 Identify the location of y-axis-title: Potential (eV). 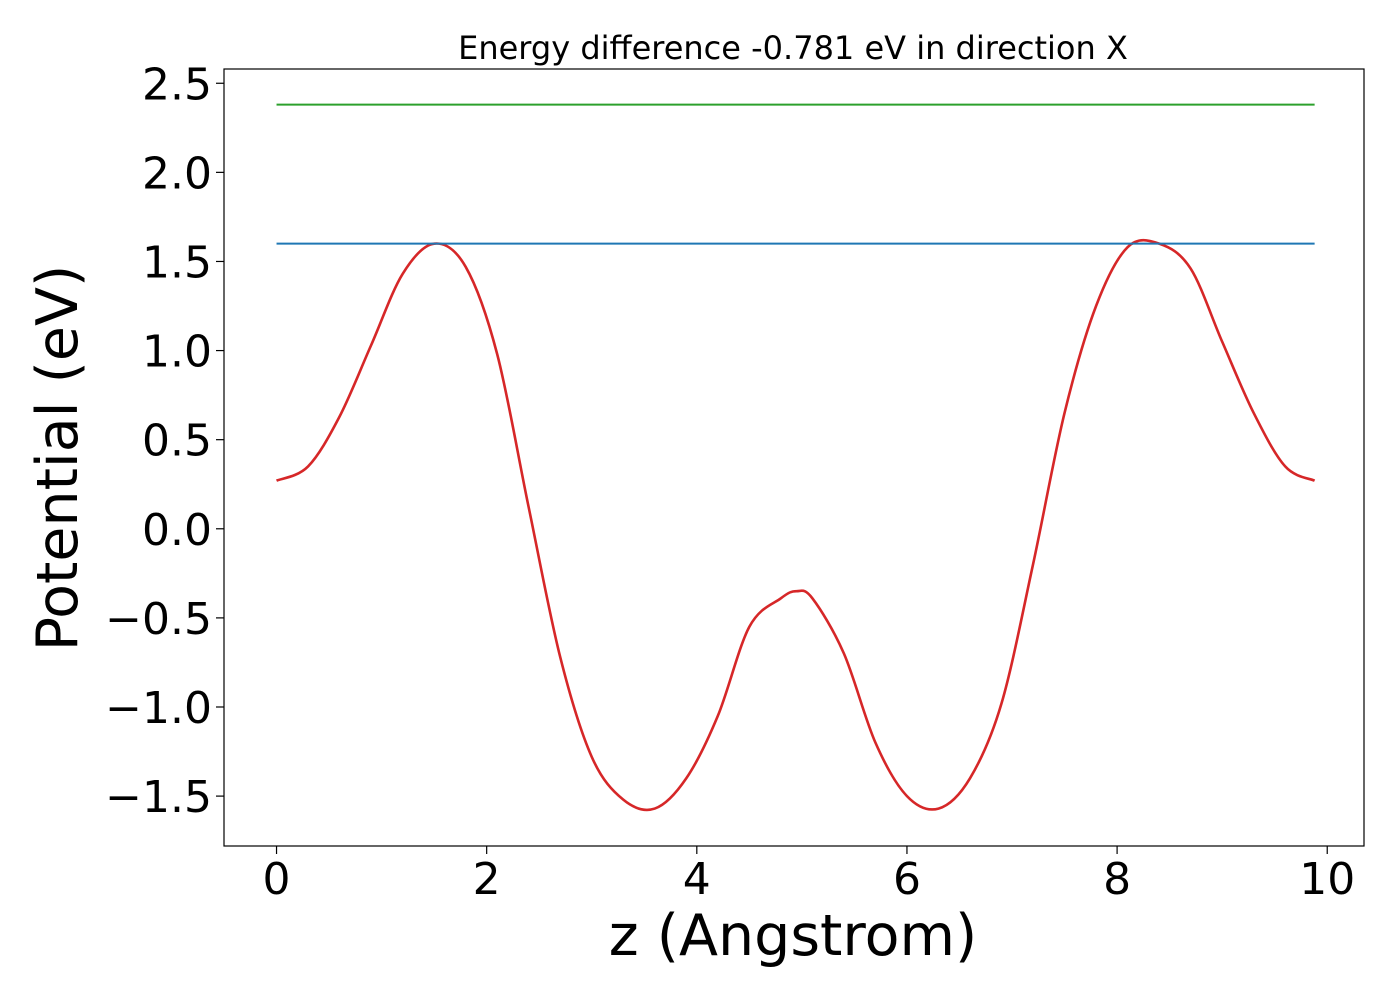
(58, 458).